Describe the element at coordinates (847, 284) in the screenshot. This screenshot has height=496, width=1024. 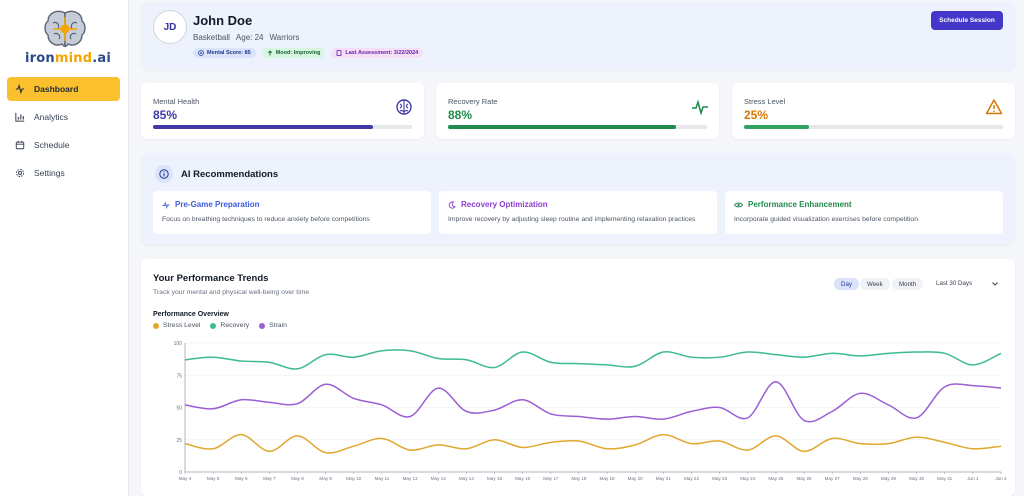
I see `segment-day: Day` at that location.